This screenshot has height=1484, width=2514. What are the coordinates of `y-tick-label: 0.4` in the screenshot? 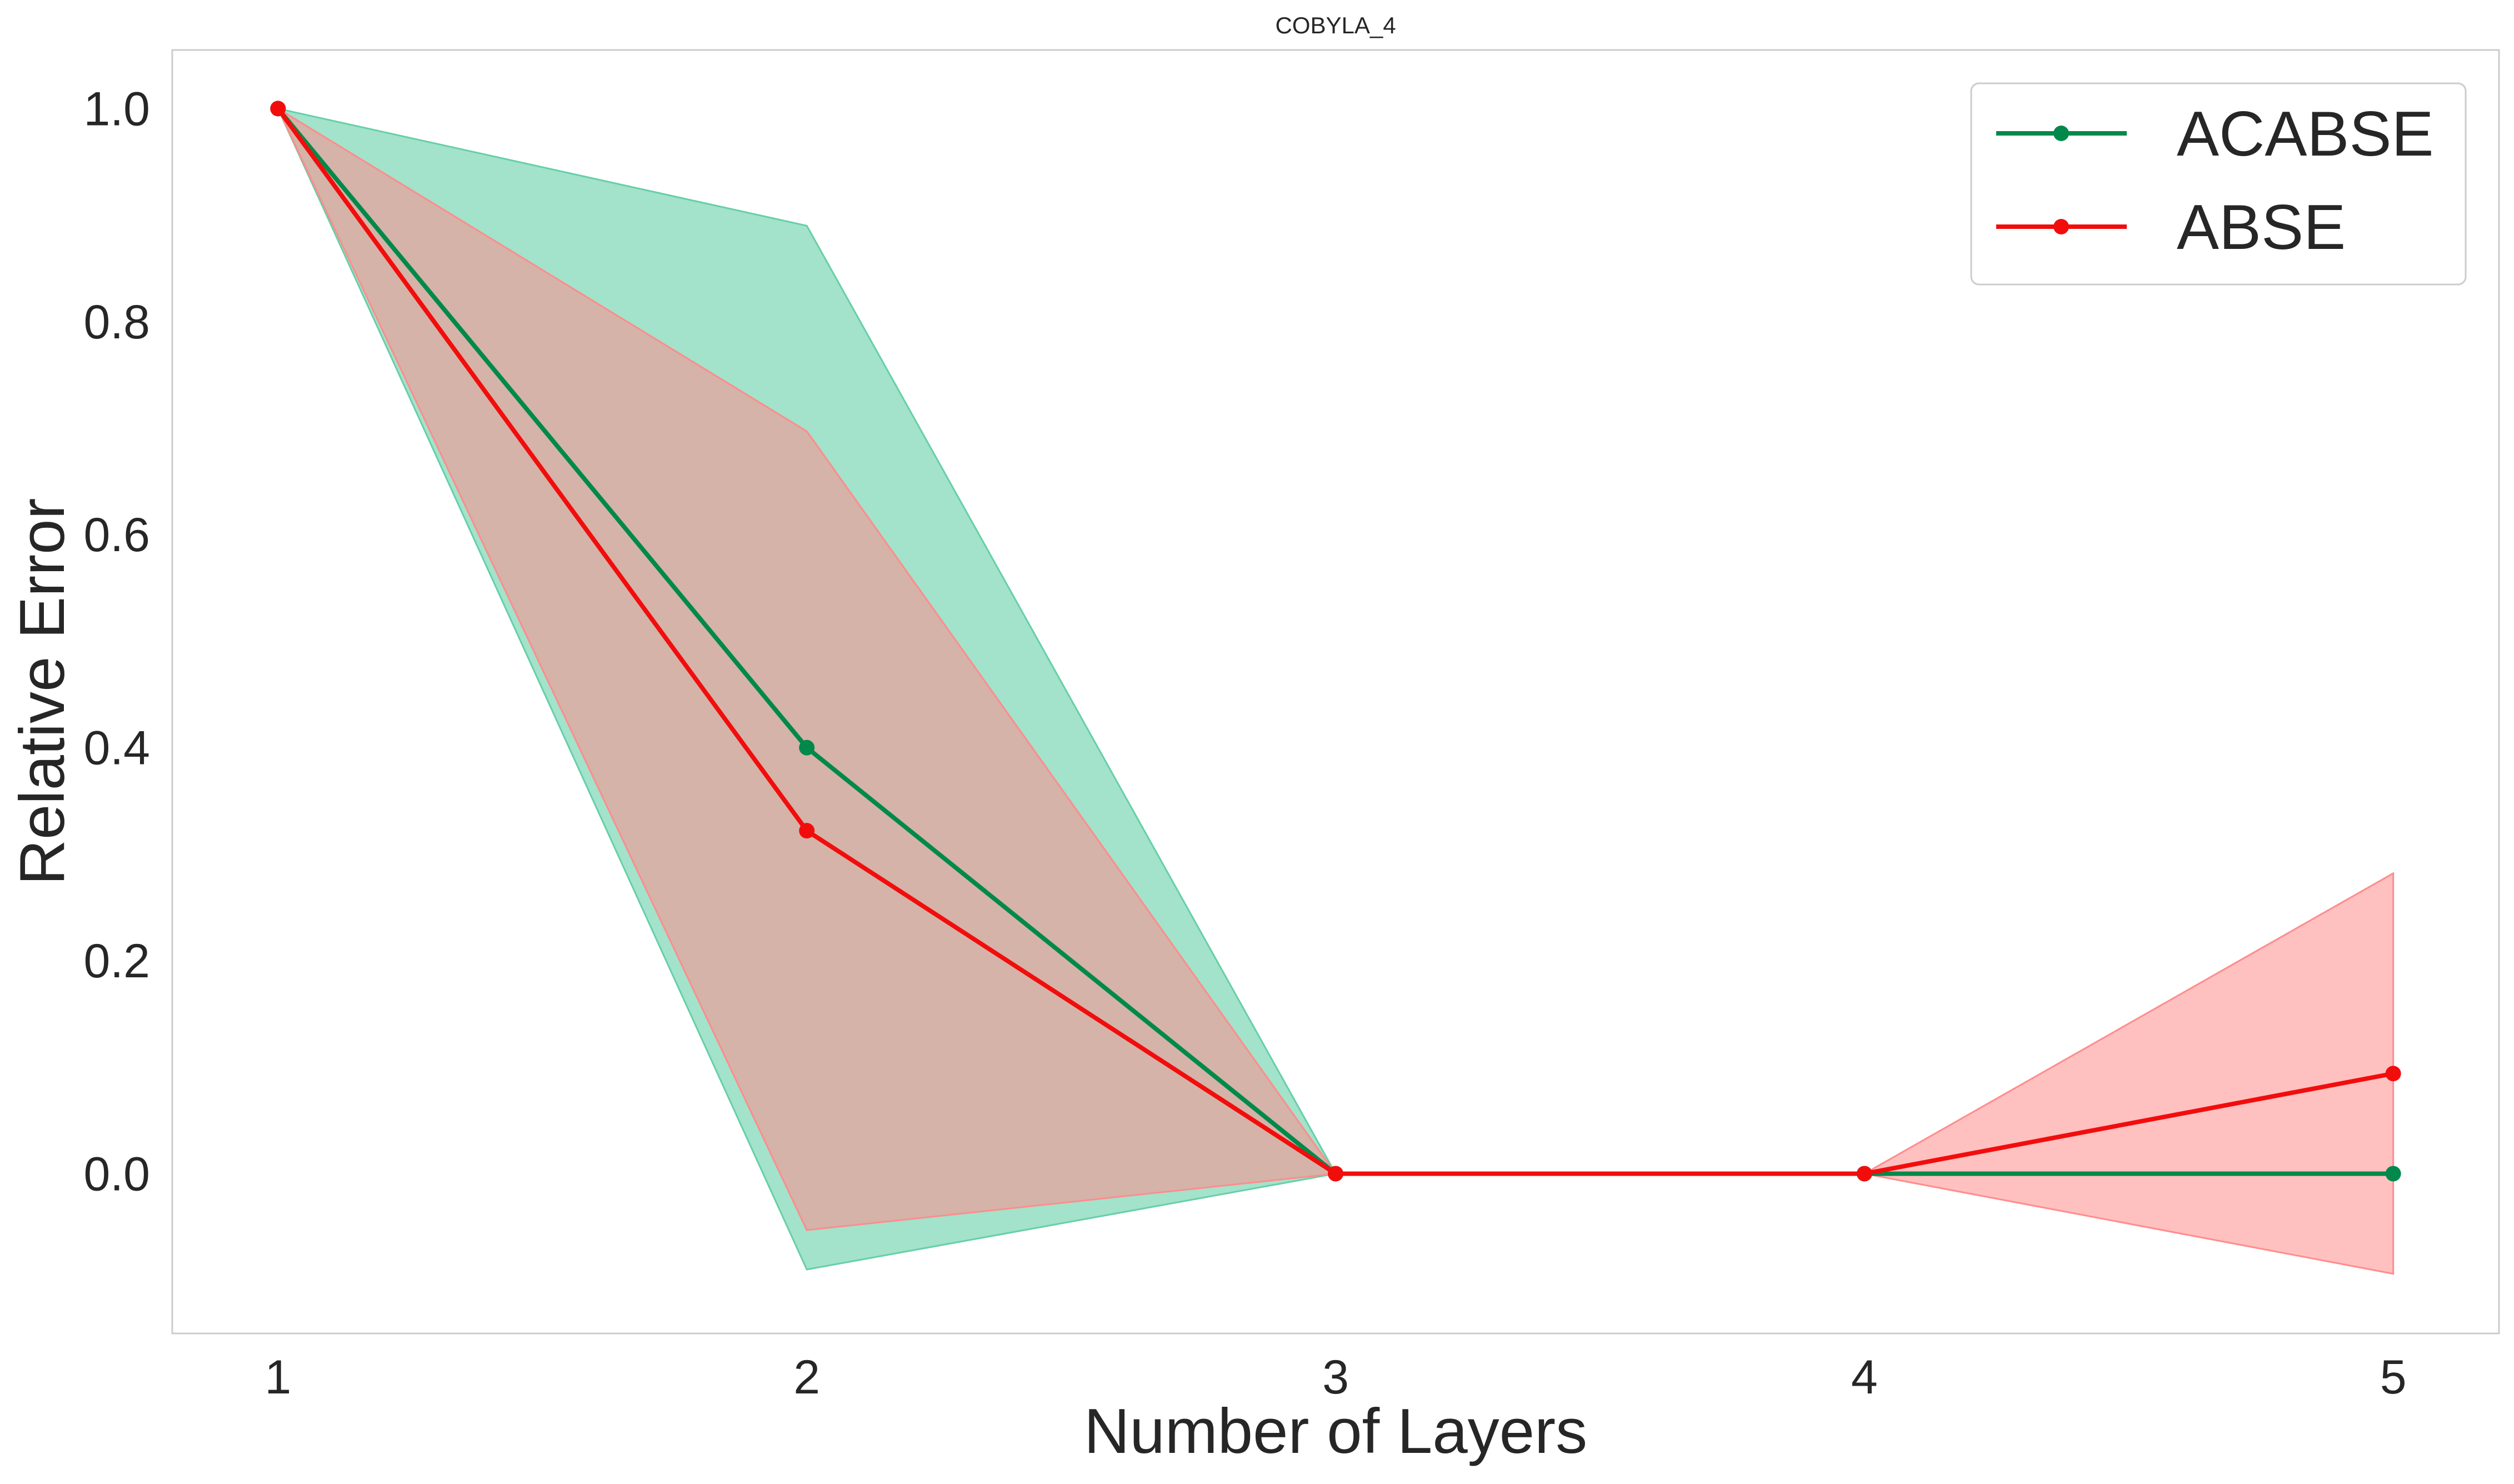 It's located at (116, 748).